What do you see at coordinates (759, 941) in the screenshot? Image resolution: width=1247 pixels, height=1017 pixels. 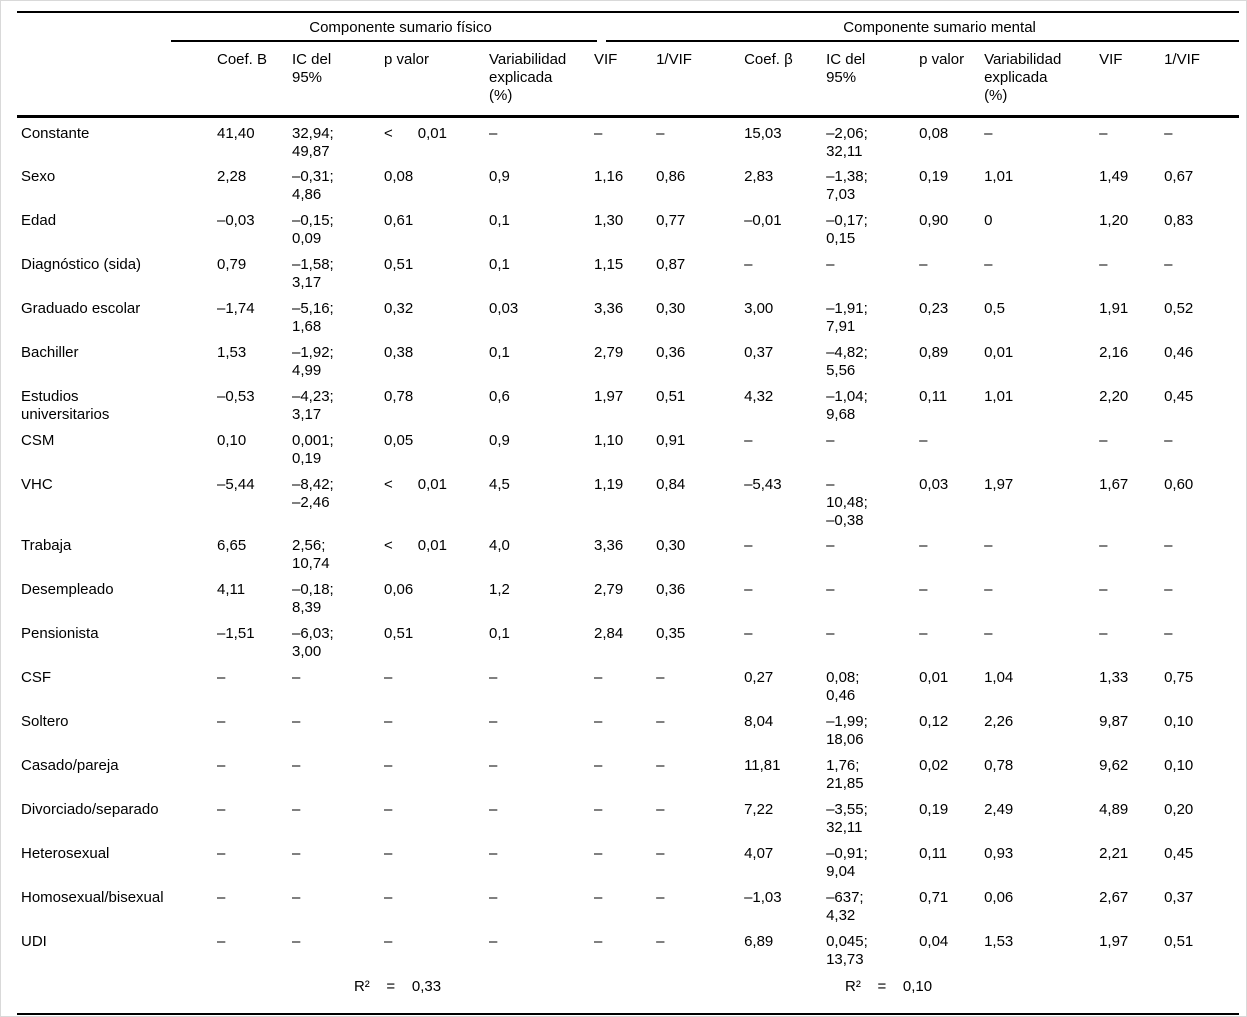 I see `cell: 6,89` at bounding box center [759, 941].